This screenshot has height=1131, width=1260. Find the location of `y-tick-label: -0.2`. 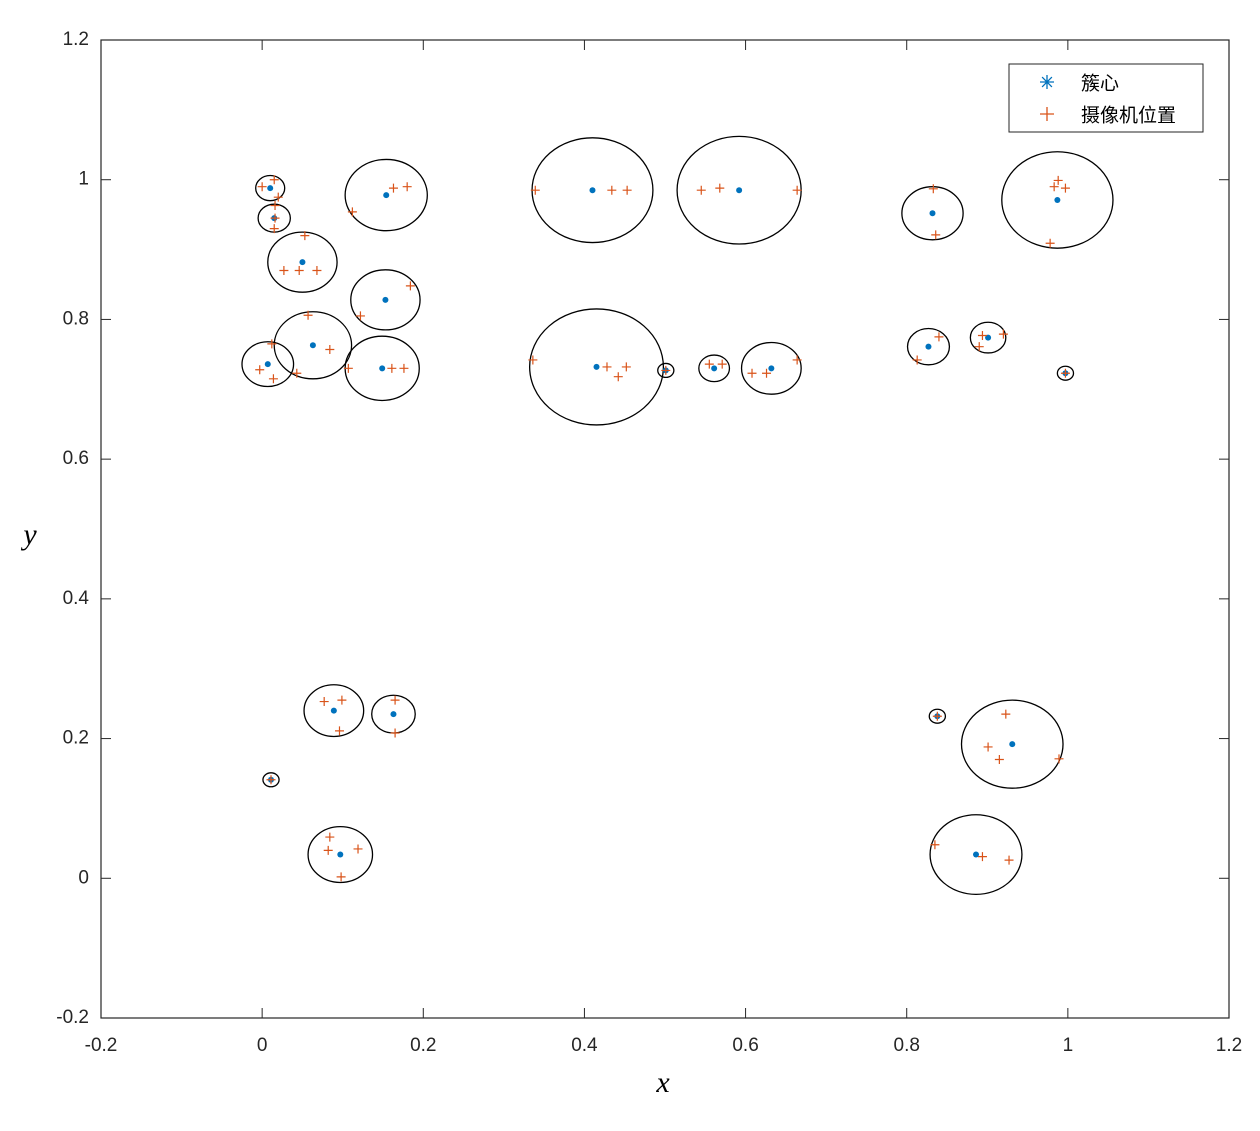

y-tick-label: -0.2 is located at coordinates (72, 1017).